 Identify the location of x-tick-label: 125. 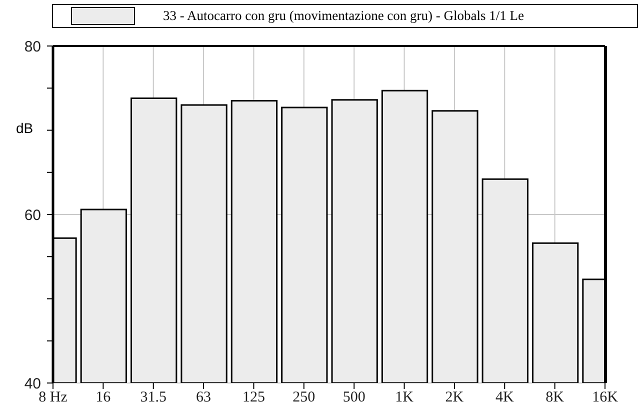
(253, 398).